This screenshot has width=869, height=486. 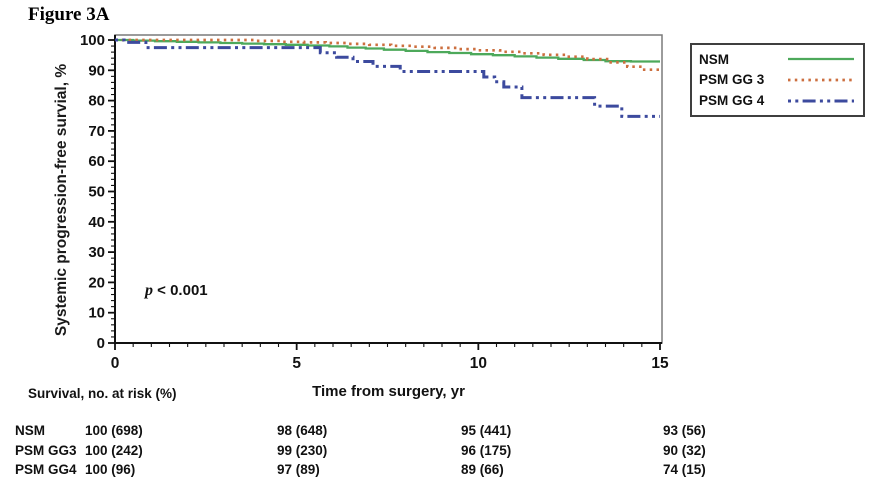 What do you see at coordinates (96, 101) in the screenshot?
I see `y-tick-label: 80` at bounding box center [96, 101].